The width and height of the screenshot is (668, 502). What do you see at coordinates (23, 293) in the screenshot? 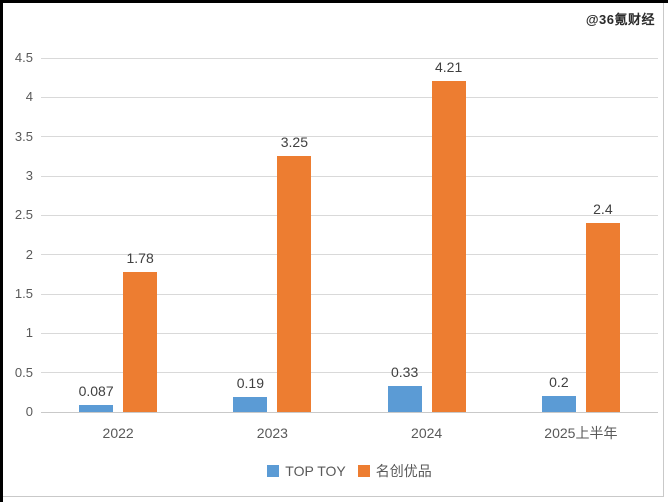
I see `y-tick-label-1.5: 1.5` at bounding box center [23, 293].